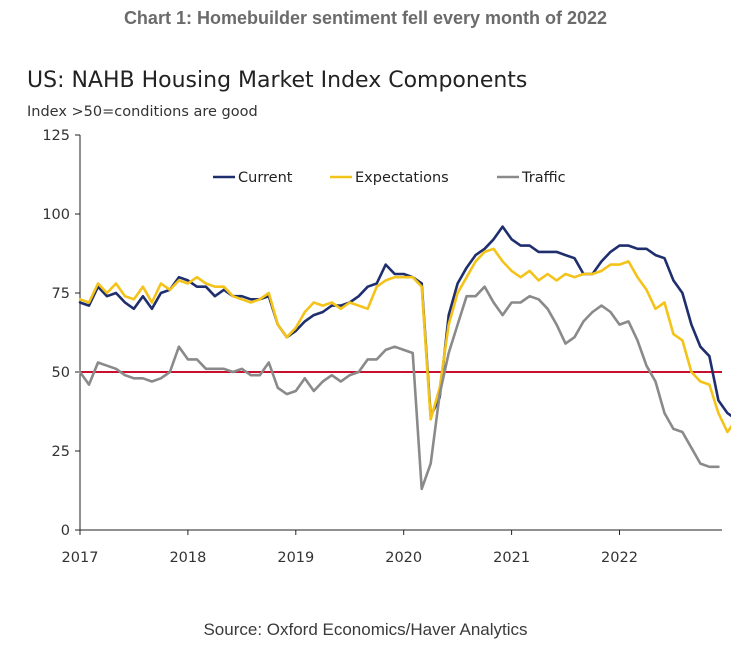 This screenshot has width=731, height=647. I want to click on x-tick-label: 2020, so click(403, 558).